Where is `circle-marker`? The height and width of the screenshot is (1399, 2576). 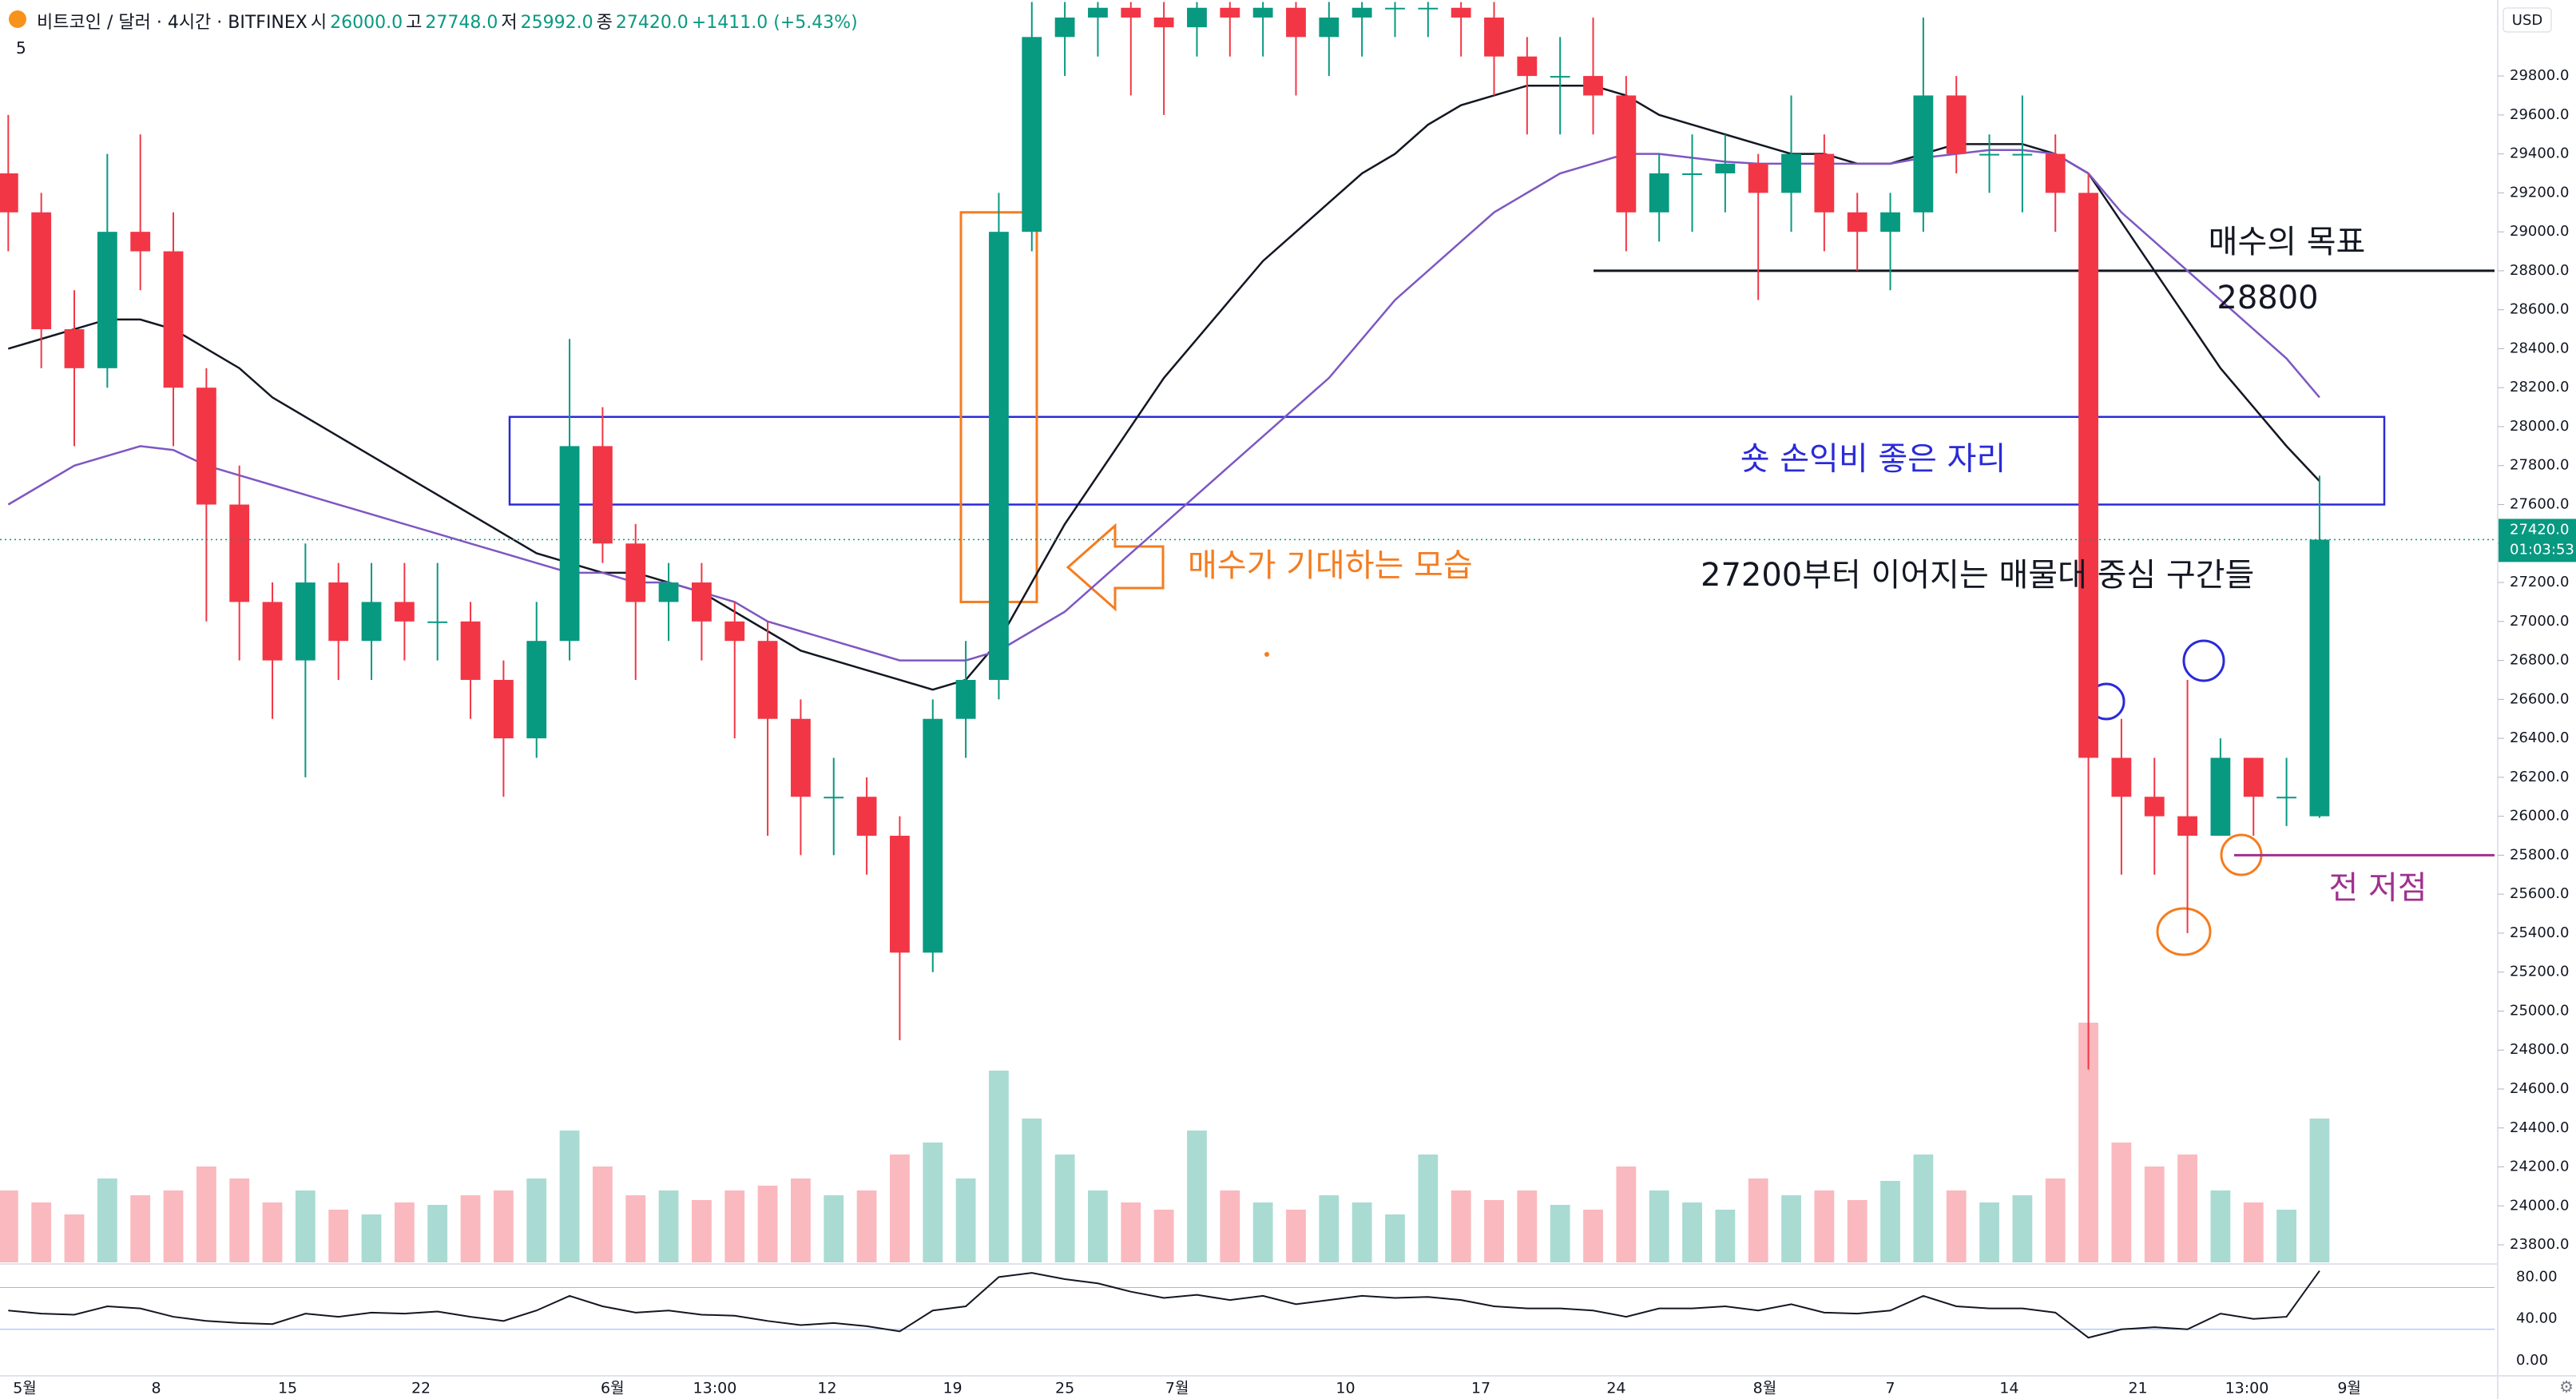 circle-marker is located at coordinates (2184, 931).